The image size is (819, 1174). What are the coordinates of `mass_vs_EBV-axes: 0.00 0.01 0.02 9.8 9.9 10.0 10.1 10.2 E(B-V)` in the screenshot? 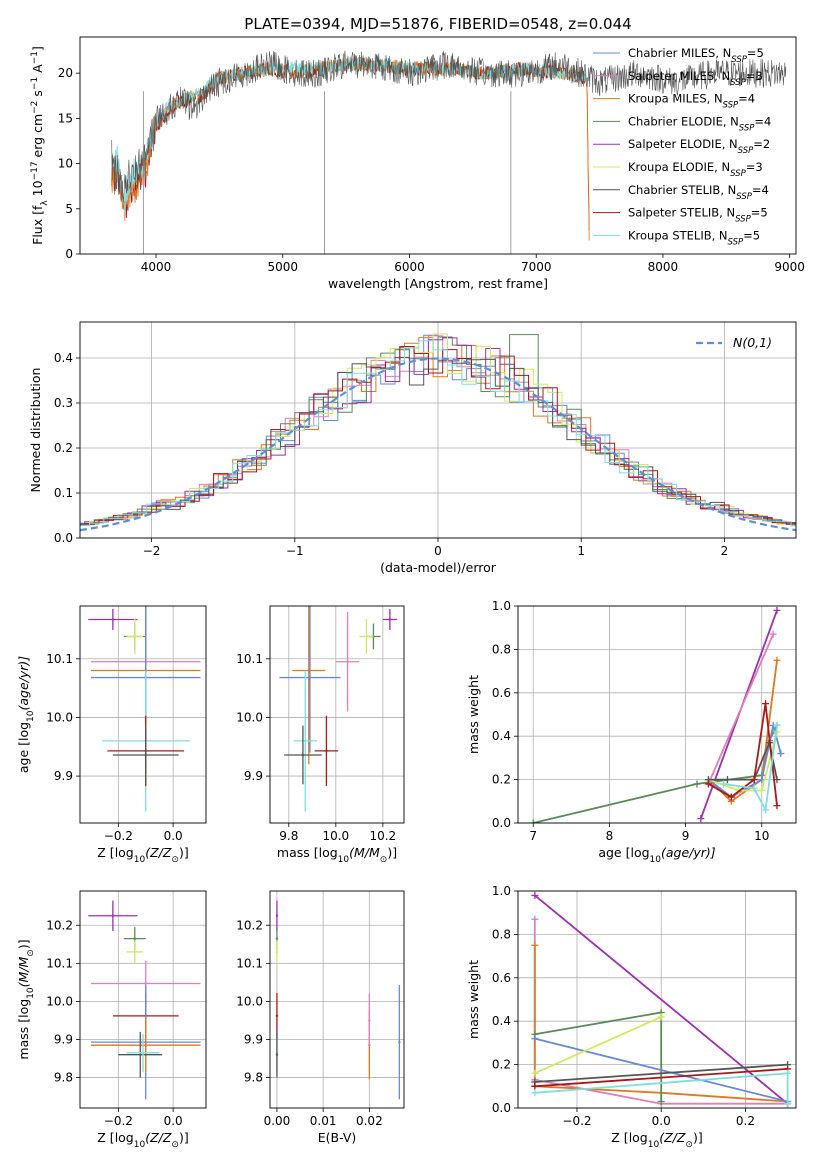 It's located at (320, 1017).